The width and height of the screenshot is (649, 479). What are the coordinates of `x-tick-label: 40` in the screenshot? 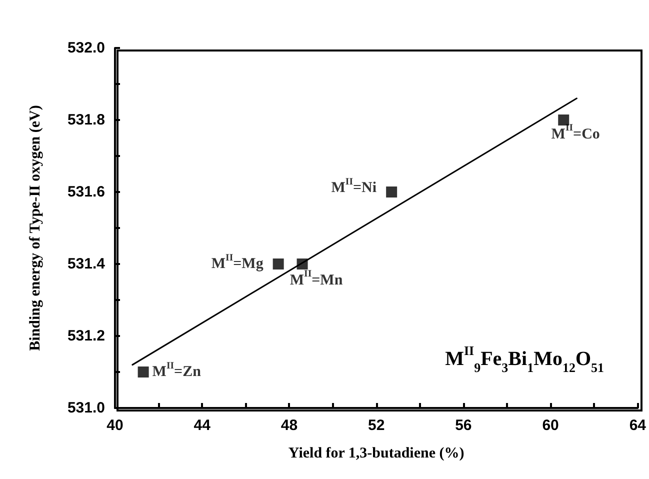 It's located at (115, 425).